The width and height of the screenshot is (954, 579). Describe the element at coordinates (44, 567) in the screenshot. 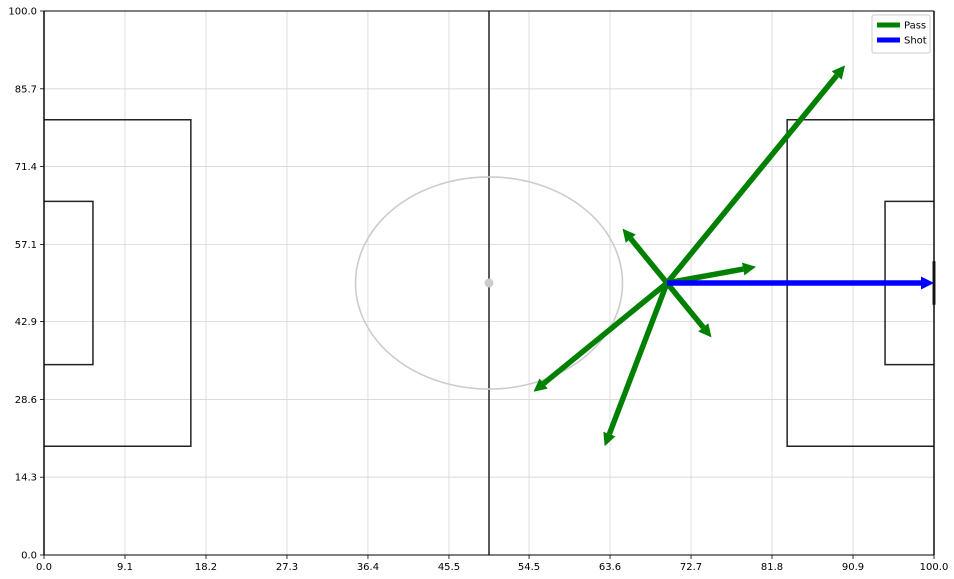

I see `x-tick-label: 0.0` at that location.